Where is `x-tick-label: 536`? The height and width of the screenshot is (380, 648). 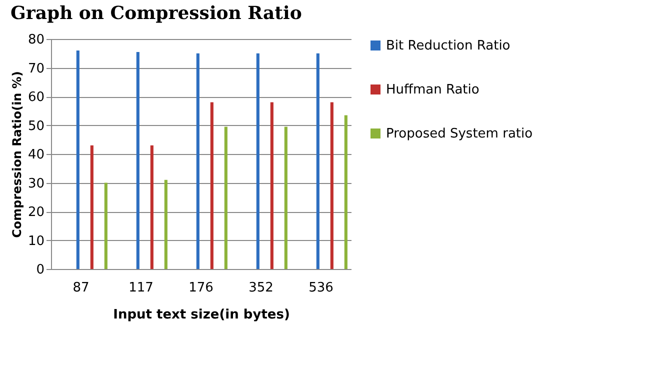 x-tick-label: 536 is located at coordinates (321, 288).